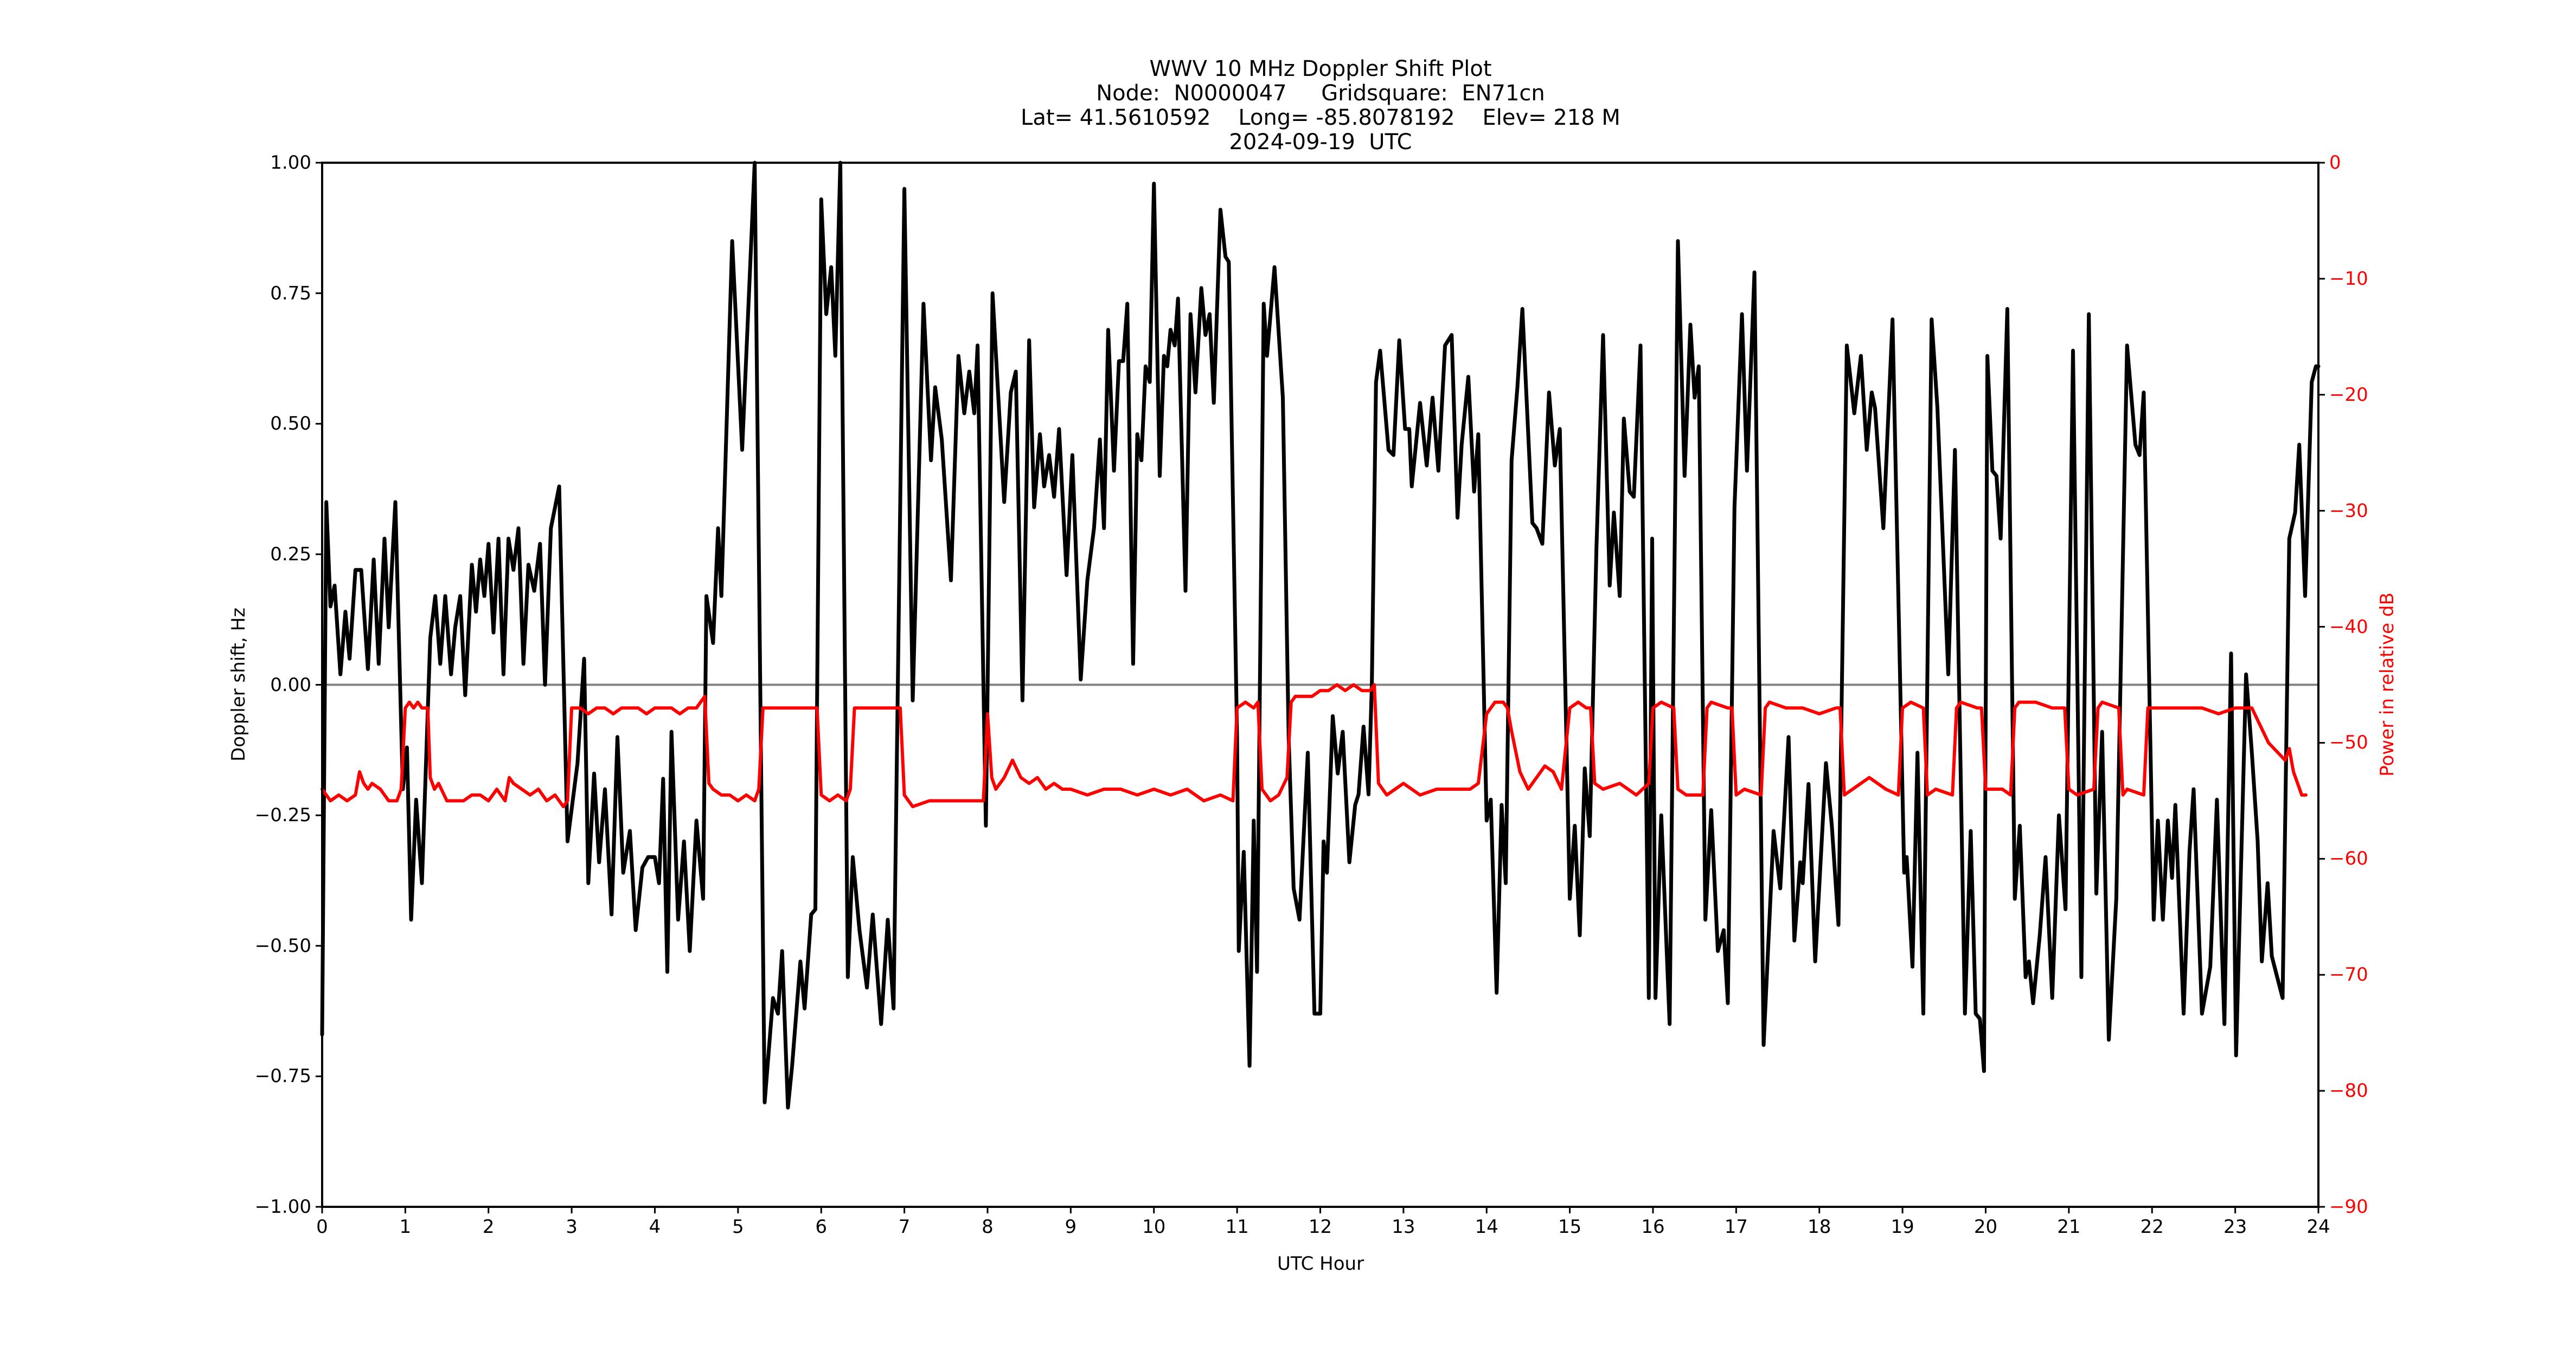 This screenshot has width=2576, height=1356. I want to click on chart-title: WWV 10 MHz Doppler Shift Plot, so click(1320, 68).